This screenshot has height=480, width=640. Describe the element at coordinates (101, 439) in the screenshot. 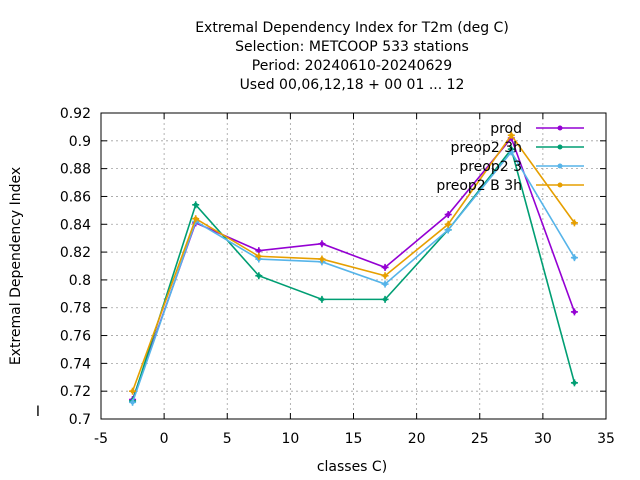

I see `x-tick-label: -5` at that location.